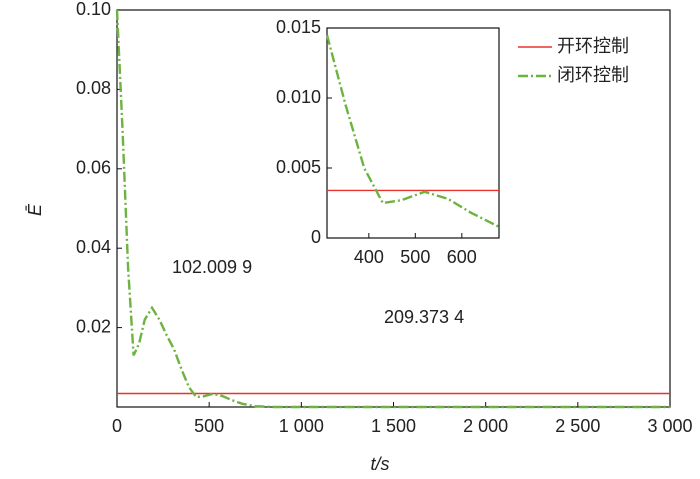 The width and height of the screenshot is (700, 479). Describe the element at coordinates (669, 426) in the screenshot. I see `x-tick-label: 3 000` at that location.